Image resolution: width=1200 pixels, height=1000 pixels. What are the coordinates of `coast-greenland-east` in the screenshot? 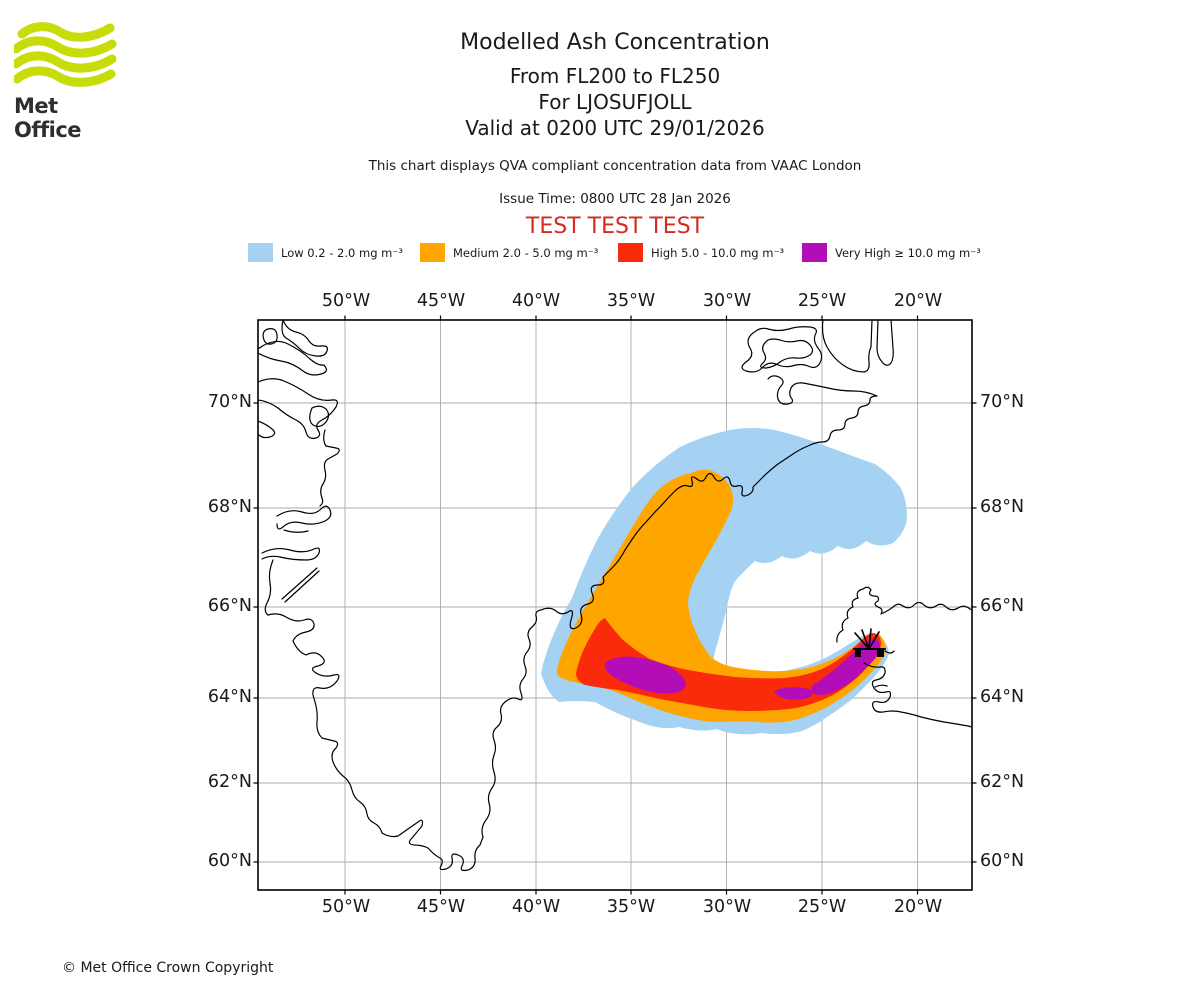 It's located at (709, 512).